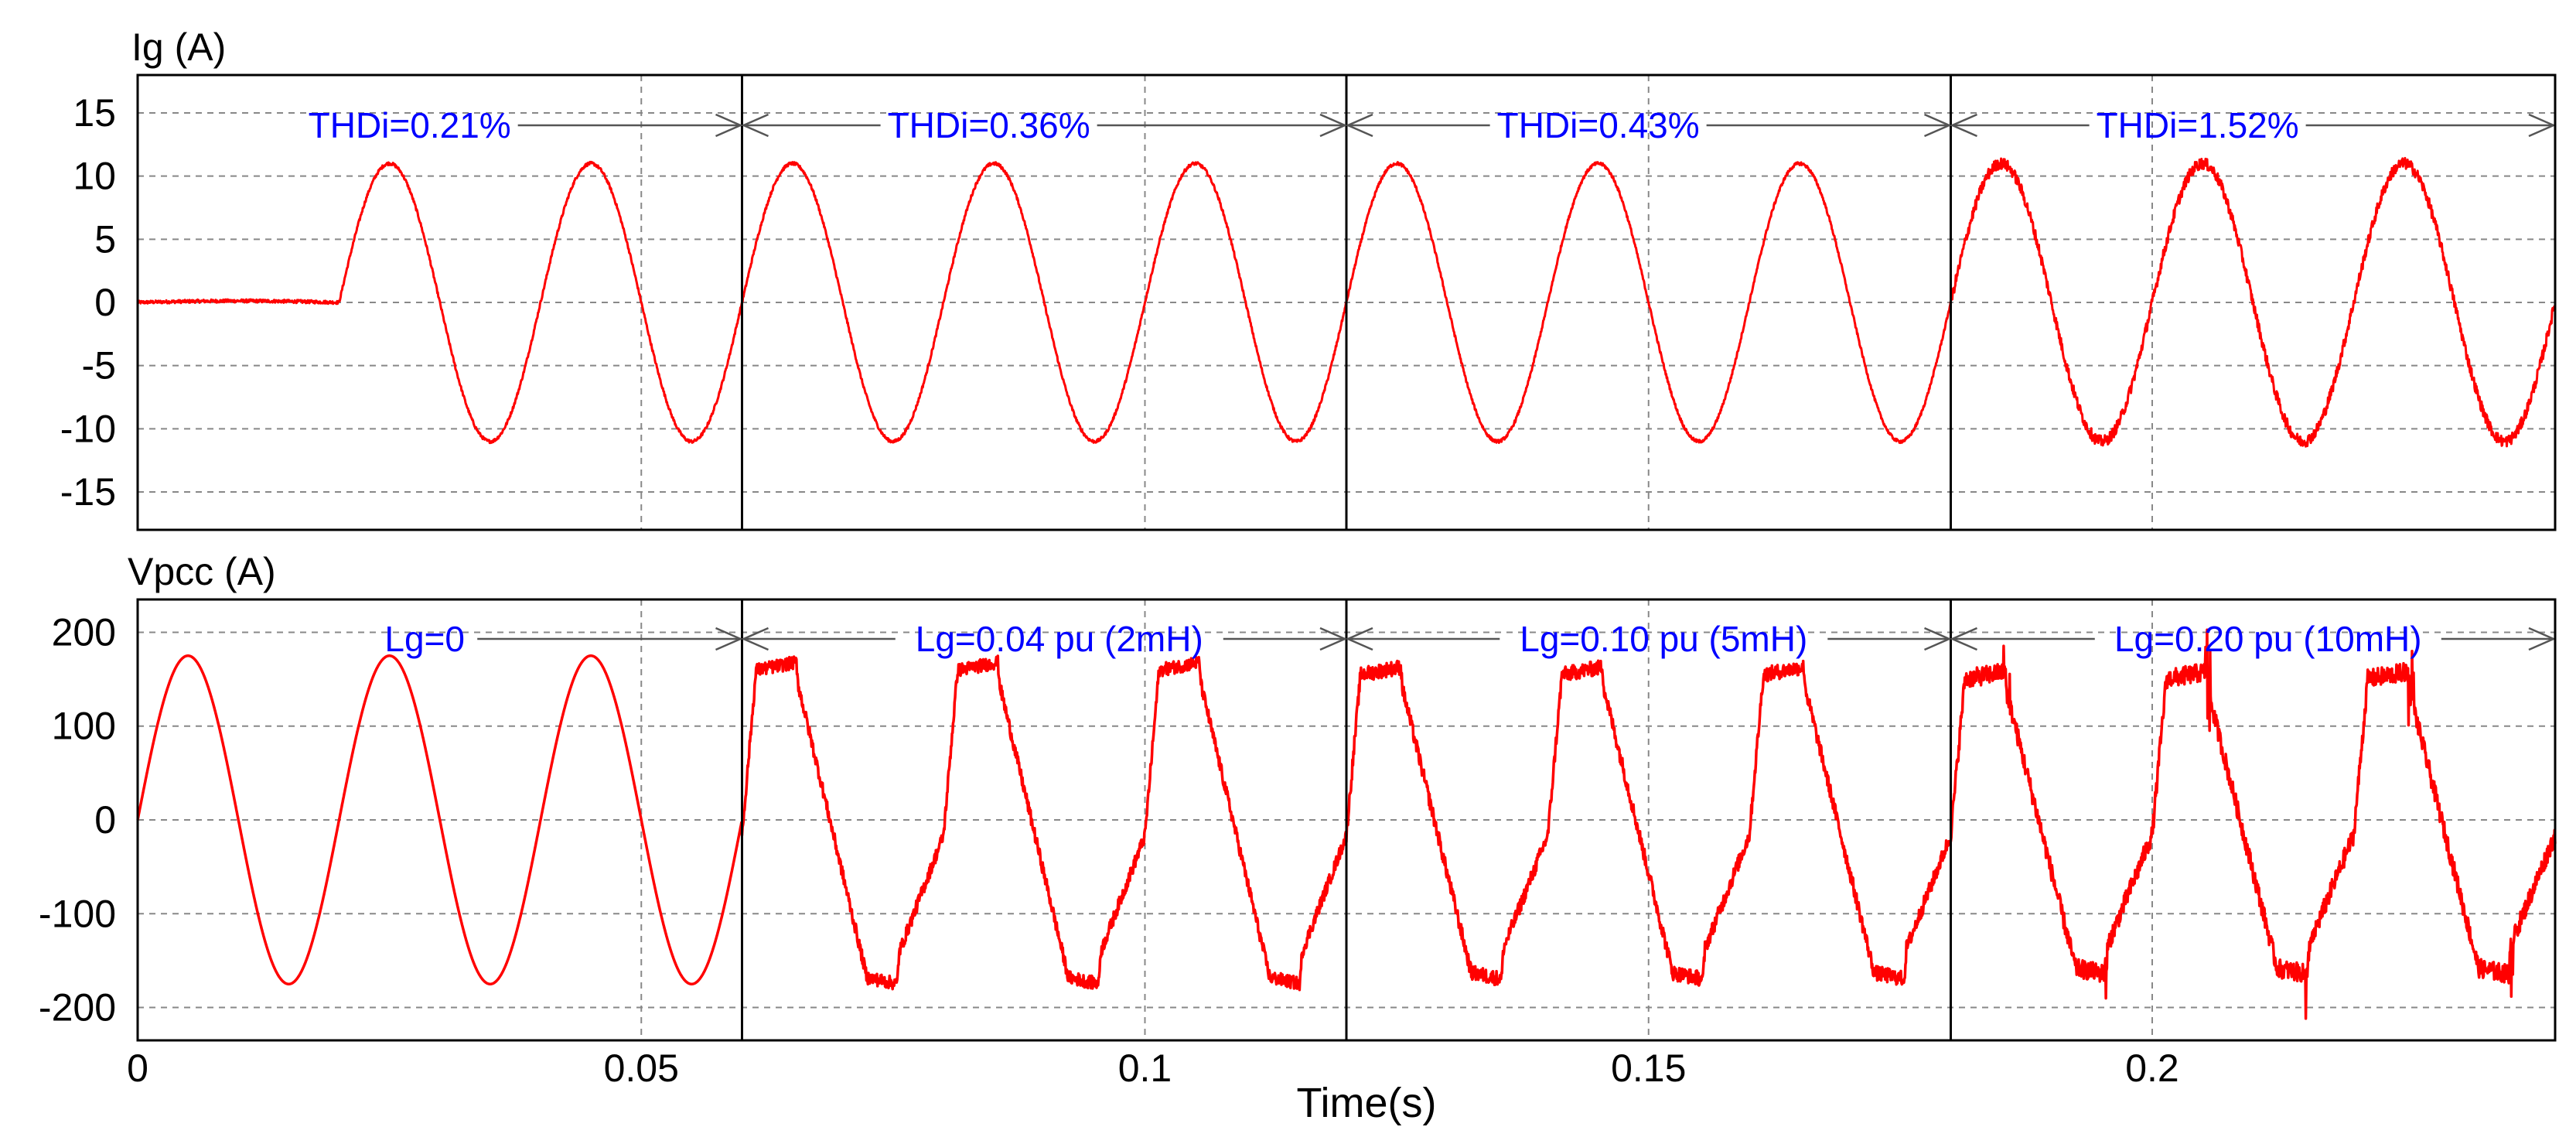  I want to click on segment-annotation: THDi=0.36%, so click(989, 125).